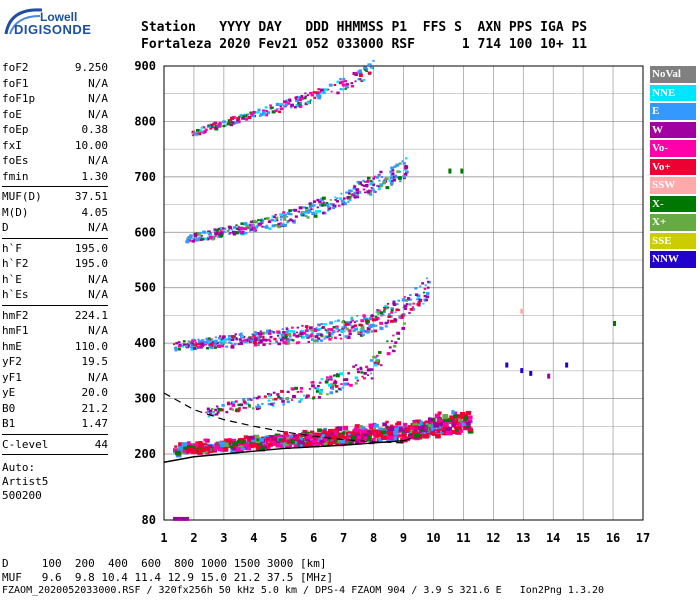 The width and height of the screenshot is (700, 600). Describe the element at coordinates (25, 444) in the screenshot. I see `param-name: C-level` at that location.